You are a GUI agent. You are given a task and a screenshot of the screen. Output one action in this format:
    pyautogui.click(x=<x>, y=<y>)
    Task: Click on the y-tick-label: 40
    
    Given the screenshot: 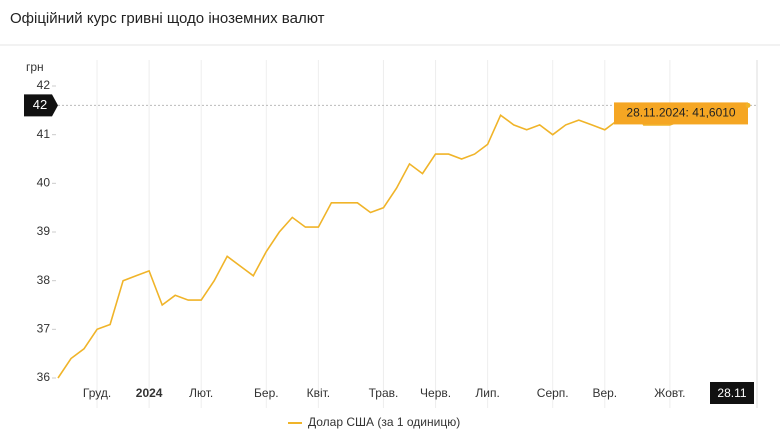 What is the action you would take?
    pyautogui.click(x=44, y=183)
    